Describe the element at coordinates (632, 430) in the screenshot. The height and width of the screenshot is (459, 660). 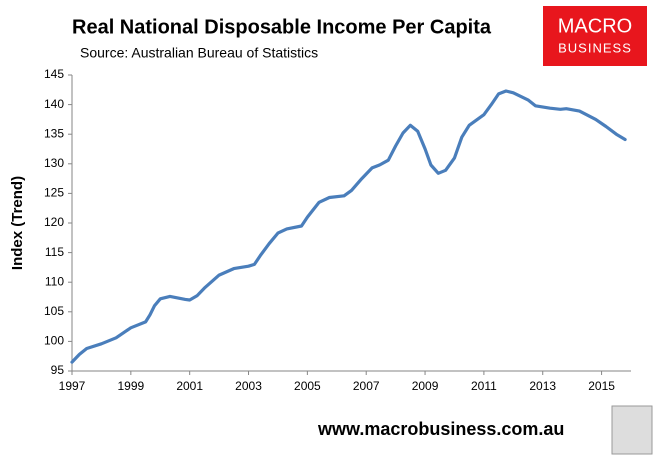
I see `logo-icon` at that location.